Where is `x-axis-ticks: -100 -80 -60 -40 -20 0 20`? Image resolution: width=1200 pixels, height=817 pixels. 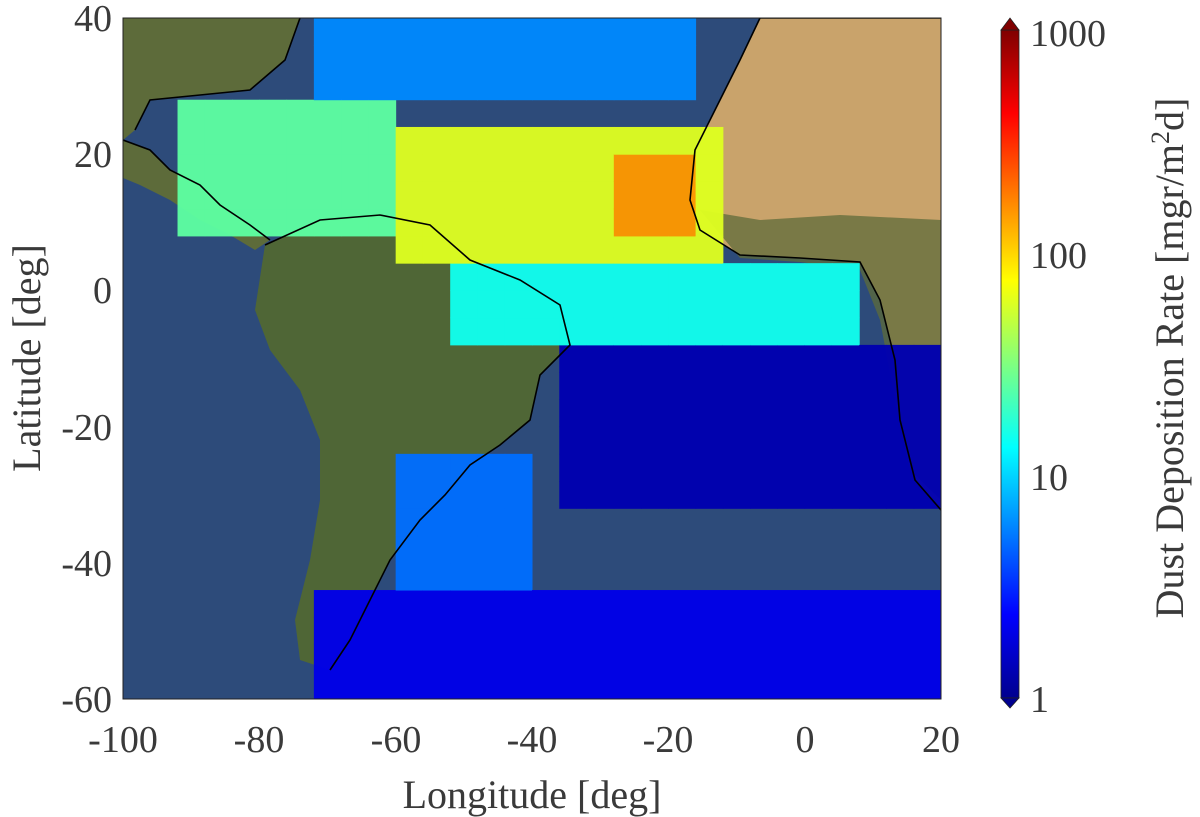
x-axis-ticks: -100 -80 -60 -40 -20 0 20 is located at coordinates (524, 740).